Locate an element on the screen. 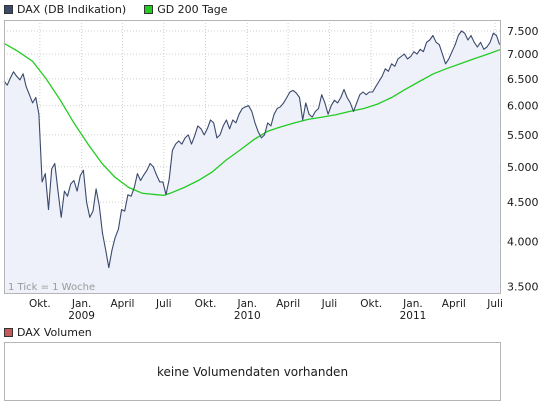  volume-legend: DAX Volumen is located at coordinates (57, 332).